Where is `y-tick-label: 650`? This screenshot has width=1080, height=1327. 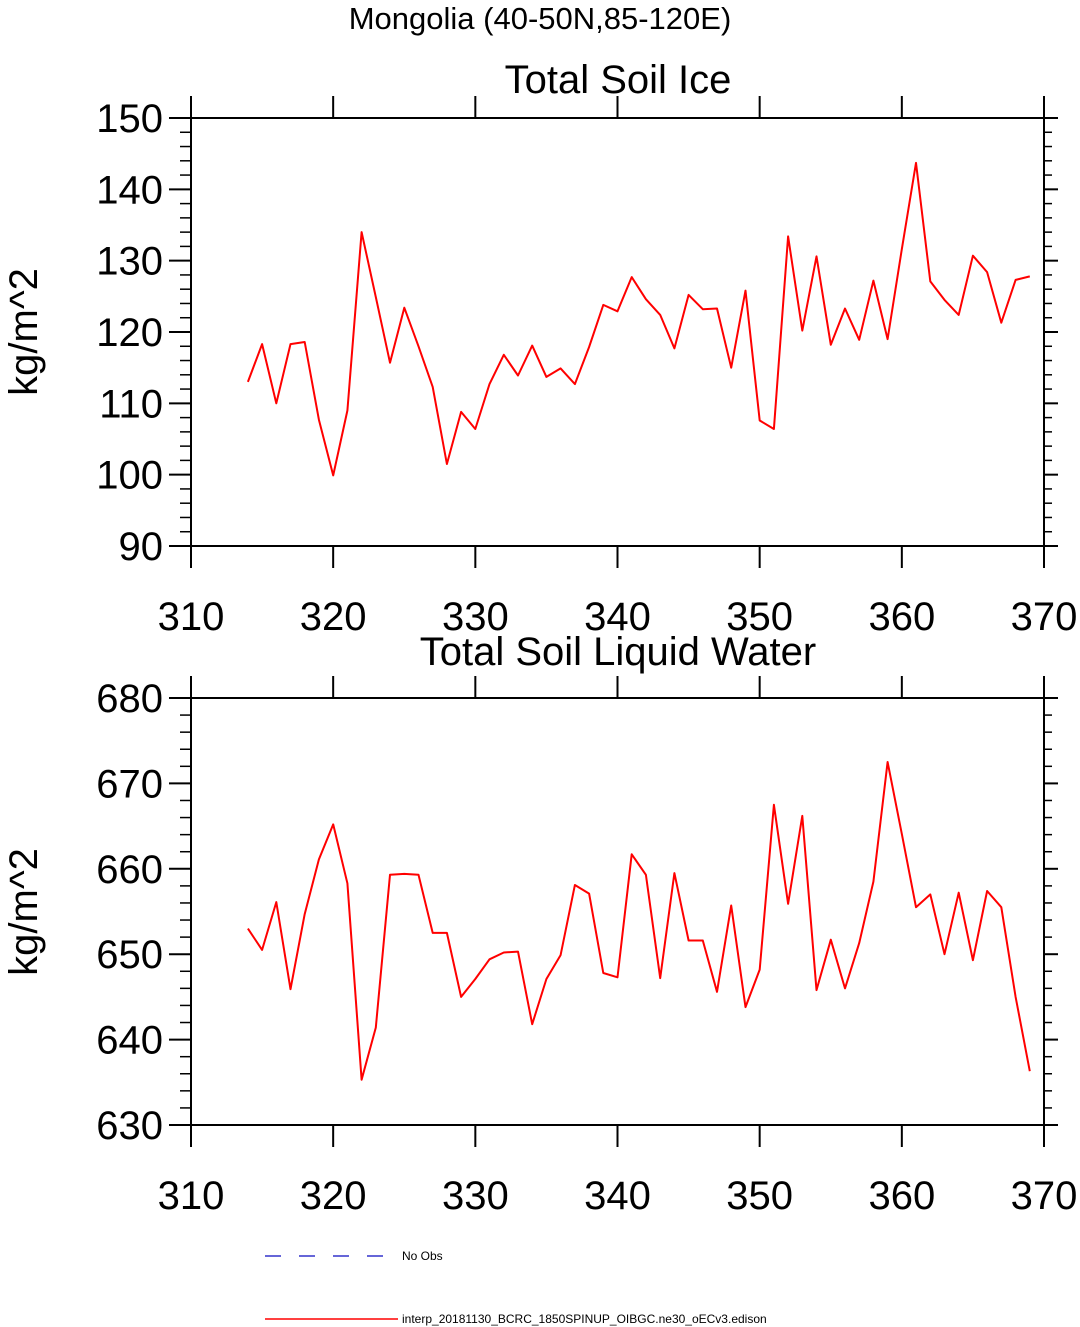
y-tick-label: 650 is located at coordinates (129, 955).